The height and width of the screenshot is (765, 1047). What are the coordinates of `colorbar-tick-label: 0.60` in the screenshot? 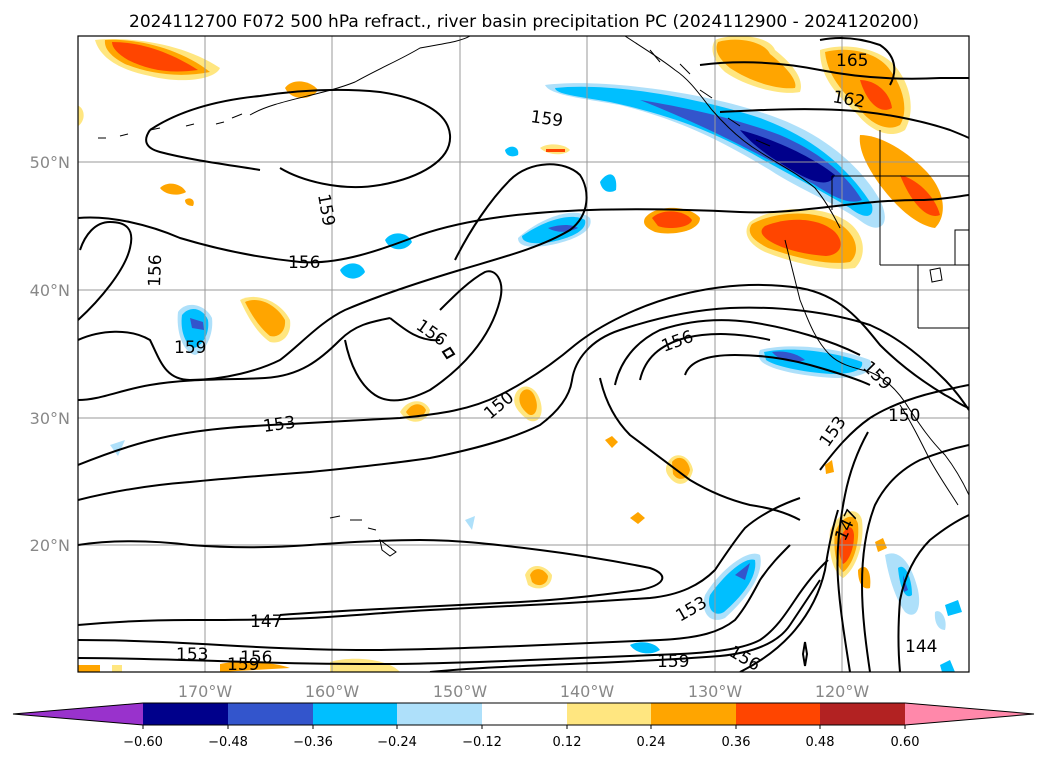 It's located at (905, 742).